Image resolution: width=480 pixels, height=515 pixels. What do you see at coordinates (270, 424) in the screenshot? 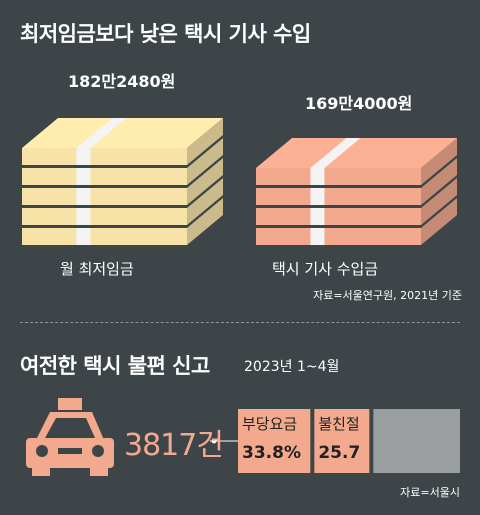
I see `bar-category-label: 부당요금` at bounding box center [270, 424].